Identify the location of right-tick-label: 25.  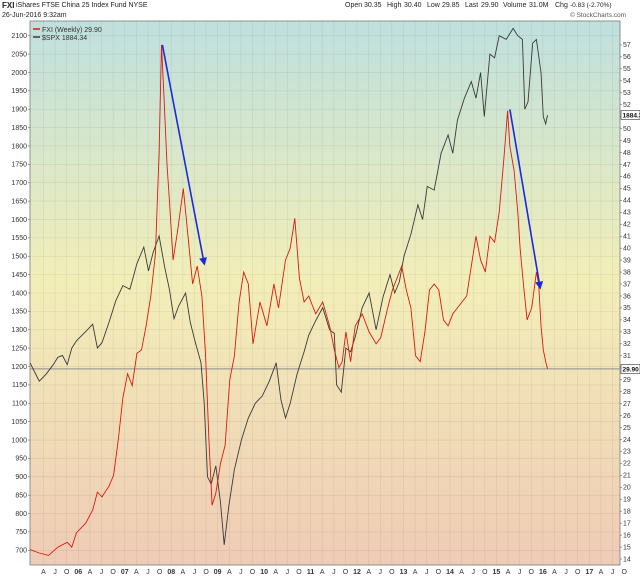
(627, 428).